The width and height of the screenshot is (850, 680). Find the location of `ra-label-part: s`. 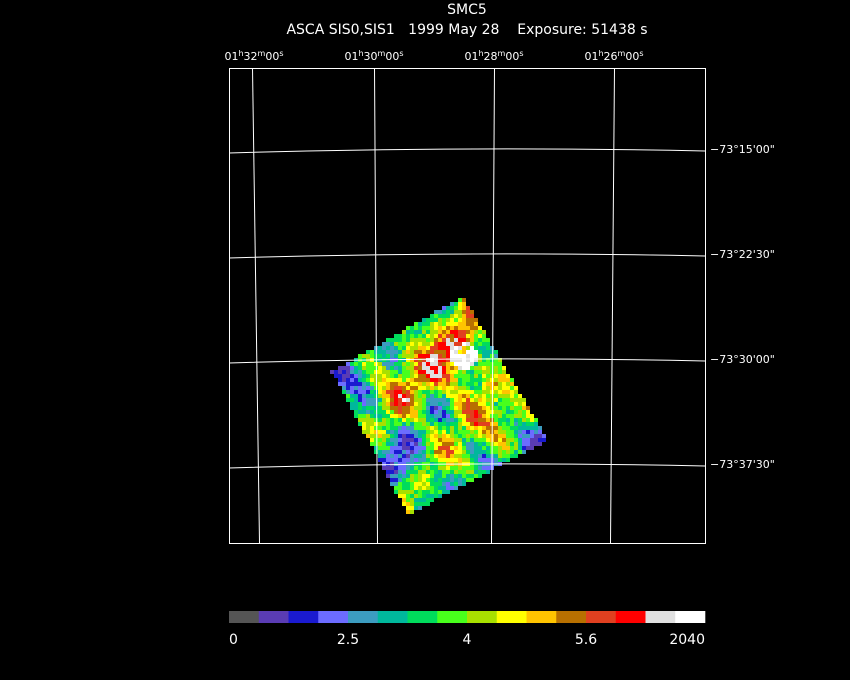

ra-label-part: s is located at coordinates (281, 53).